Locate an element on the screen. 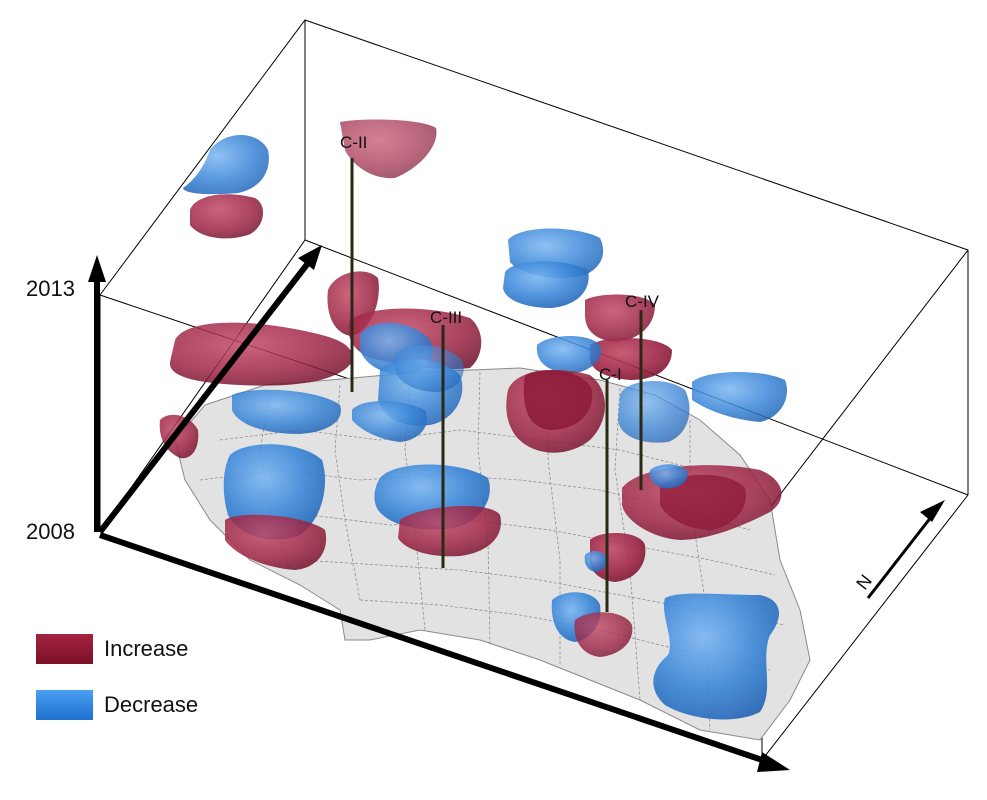 This screenshot has height=800, width=987. legend-swatch-decrease is located at coordinates (64, 705).